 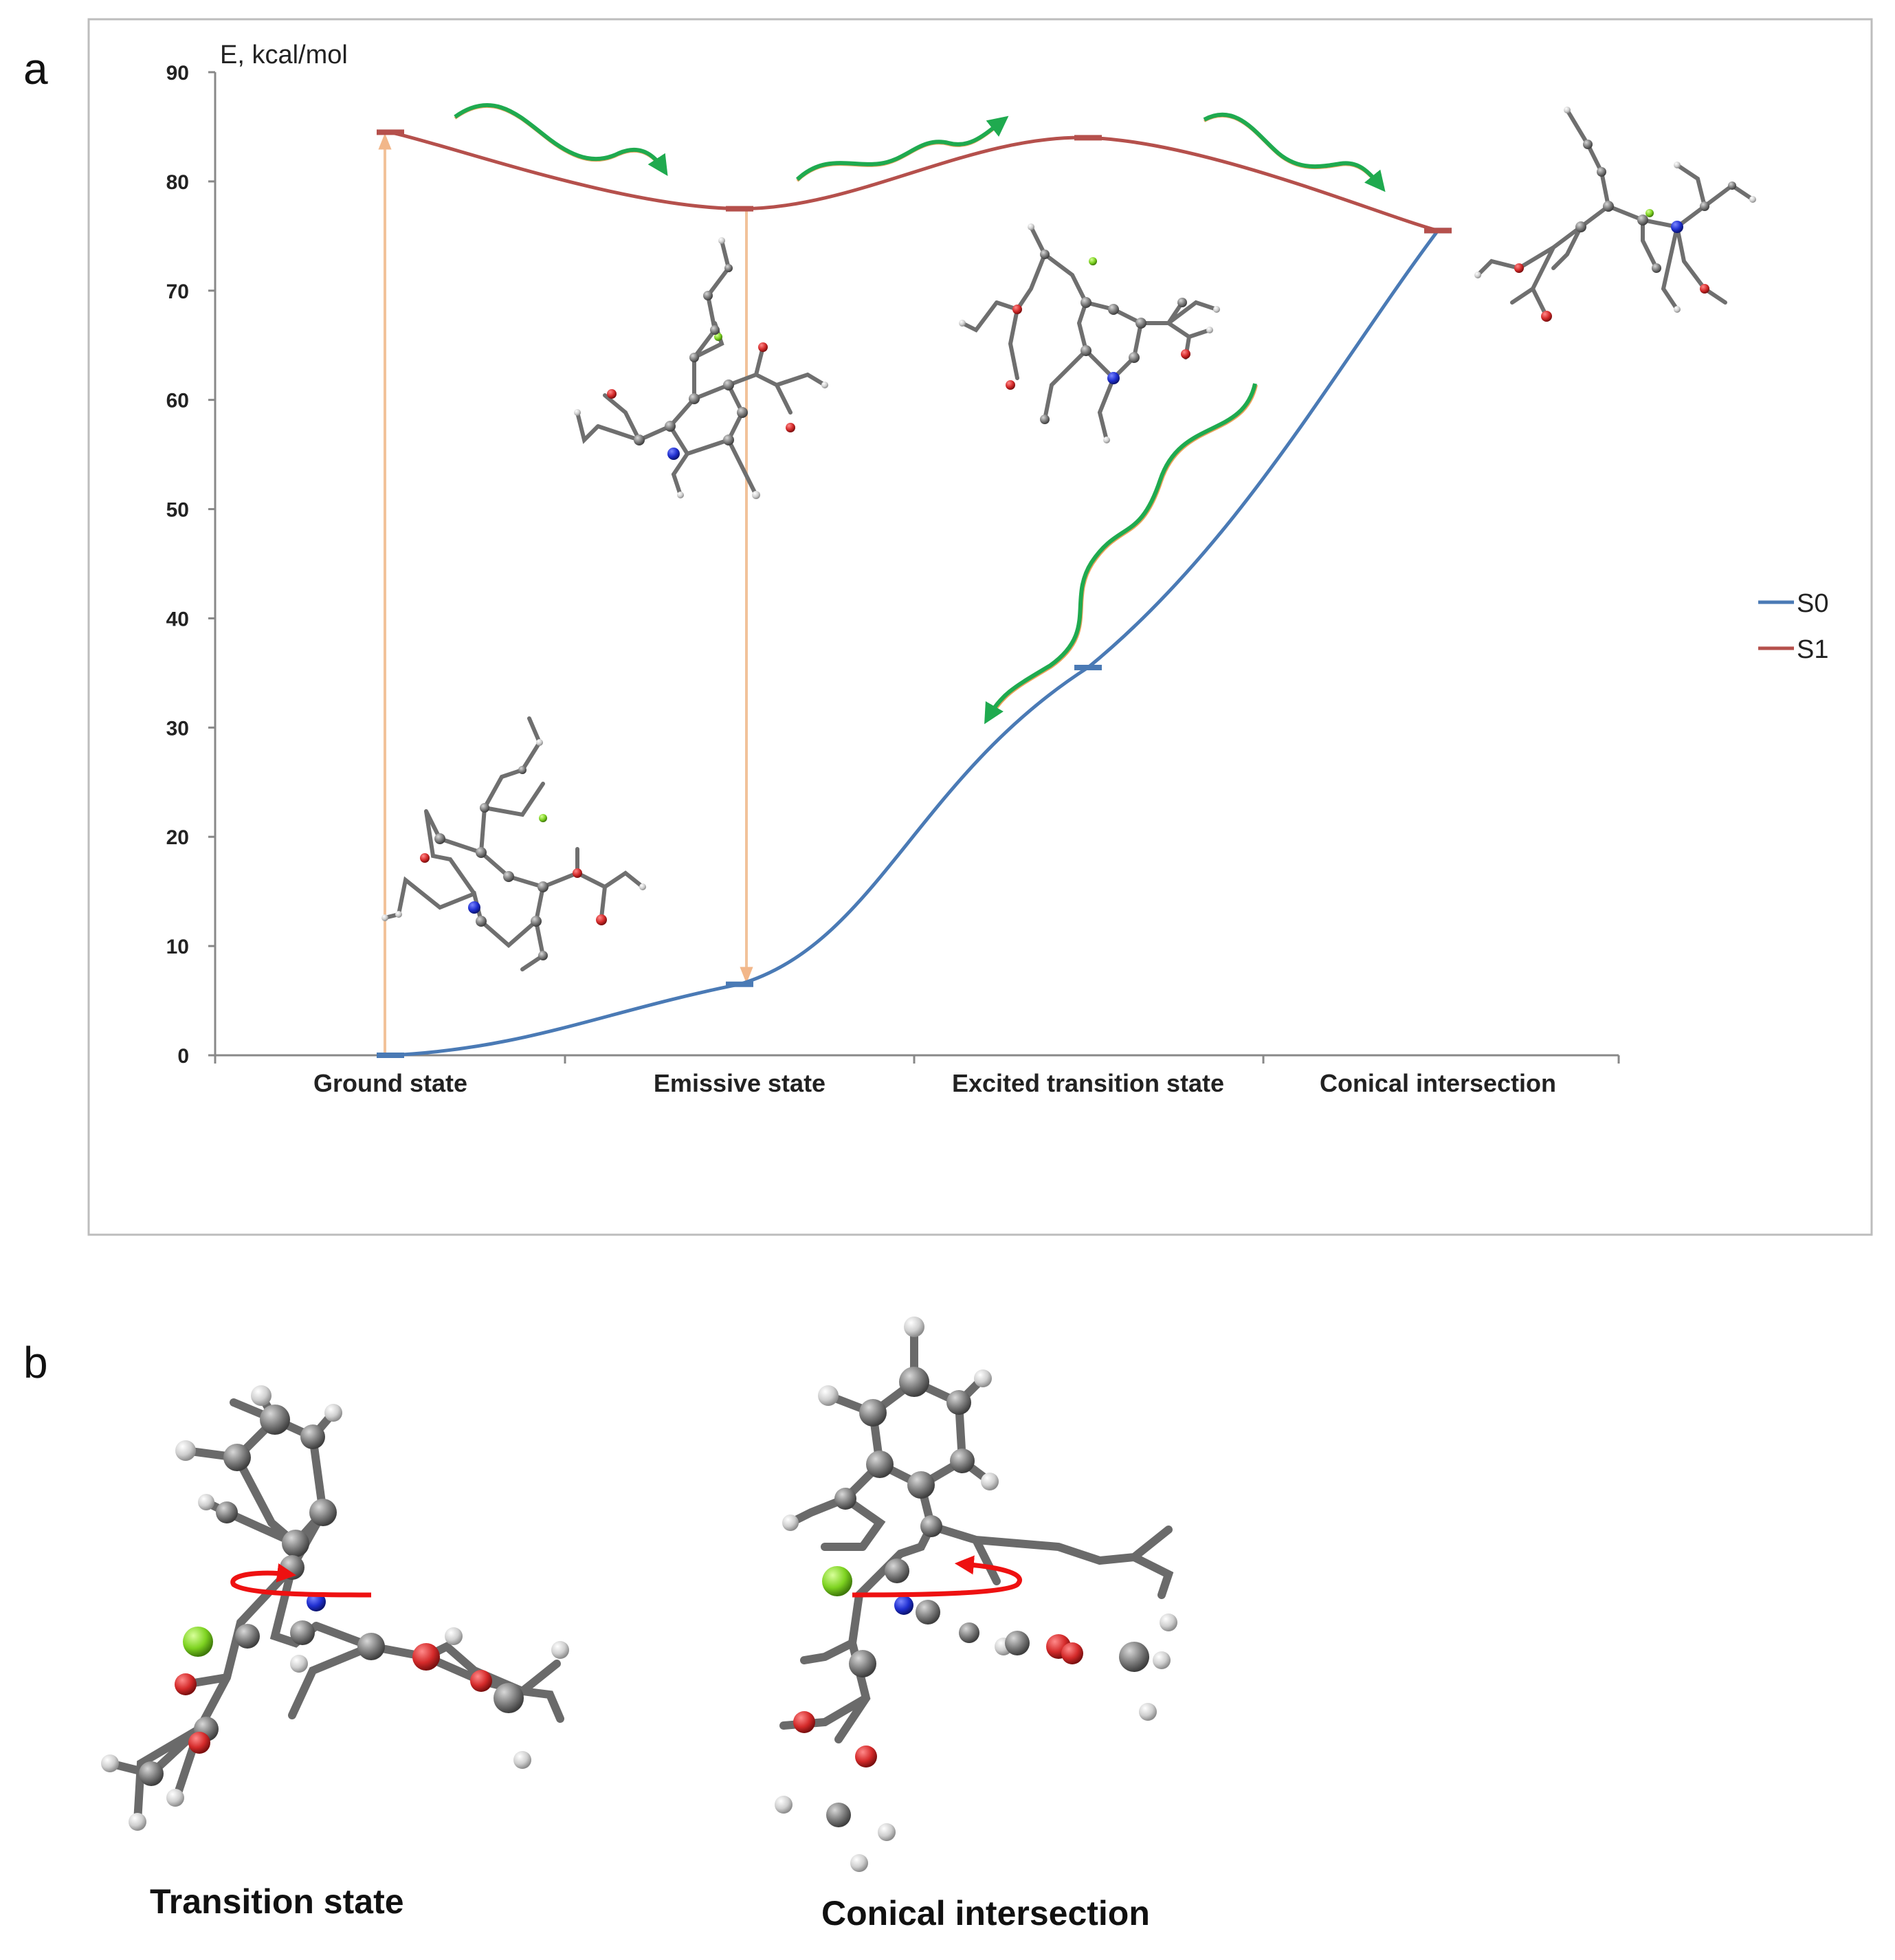 I want to click on y-tick-label: 50, so click(x=178, y=511).